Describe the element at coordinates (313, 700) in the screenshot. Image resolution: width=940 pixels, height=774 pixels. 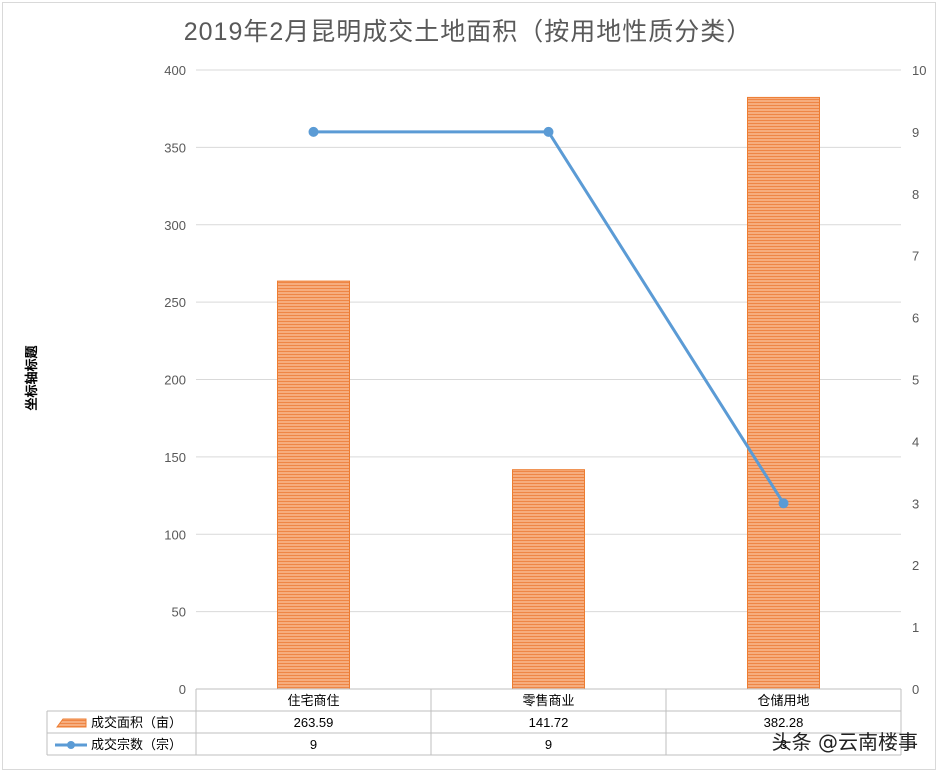
I see `x-tick-label: 住宅商住` at that location.